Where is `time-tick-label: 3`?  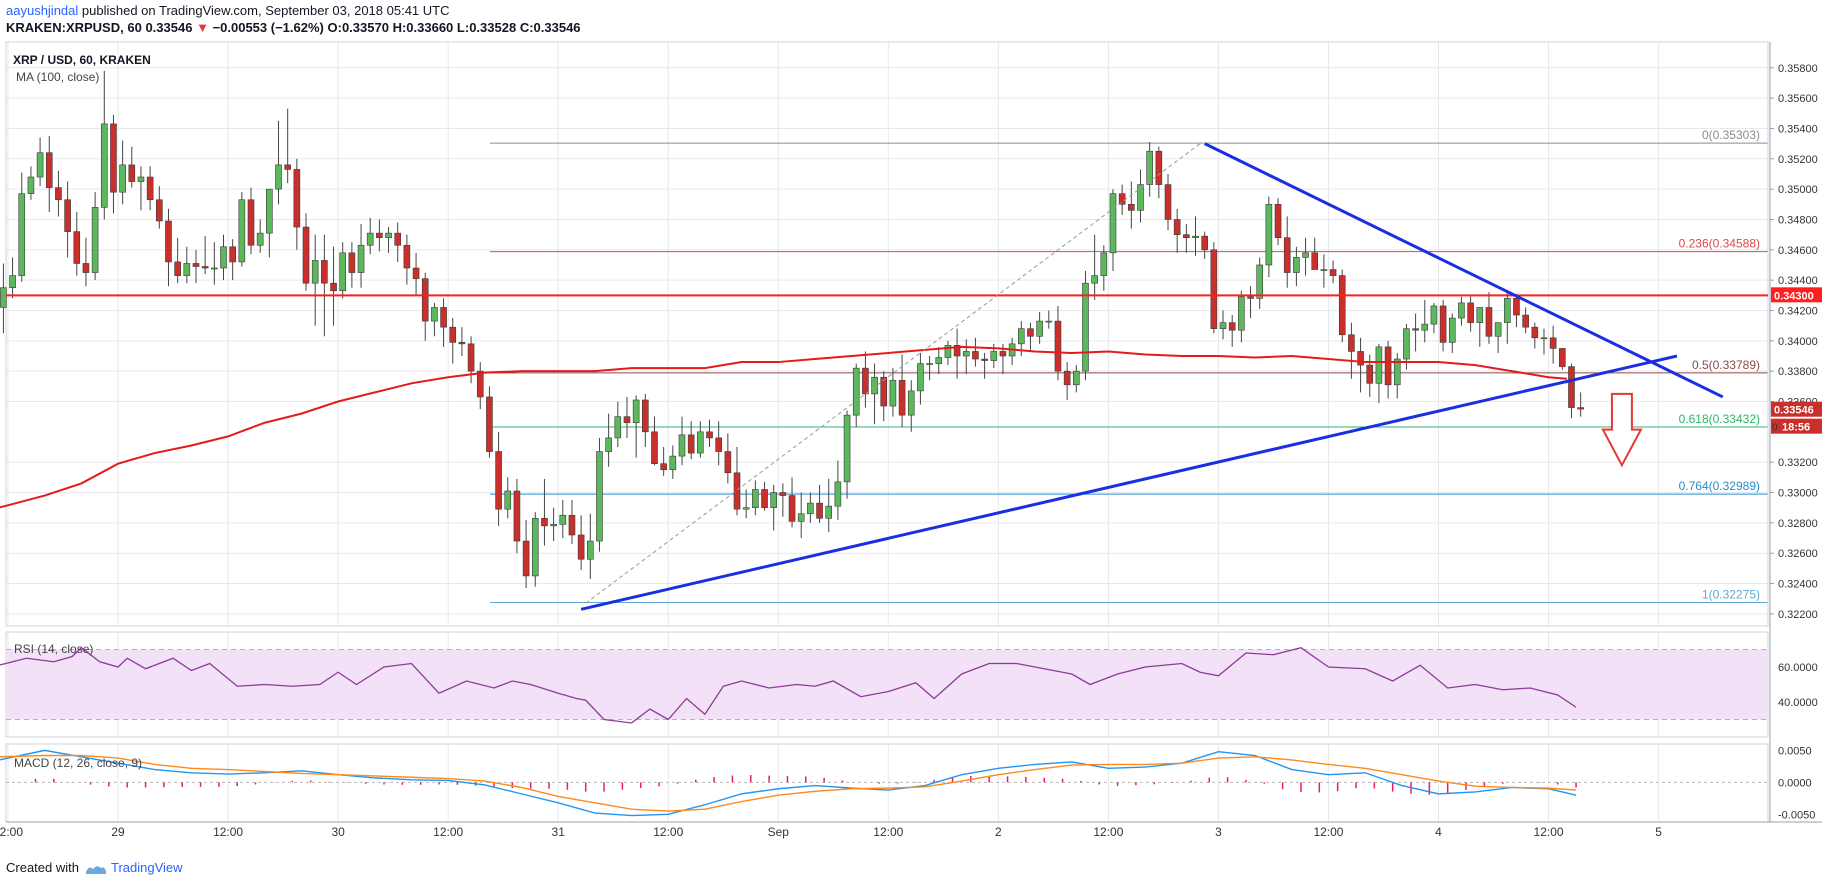
time-tick-label: 3 is located at coordinates (1218, 832).